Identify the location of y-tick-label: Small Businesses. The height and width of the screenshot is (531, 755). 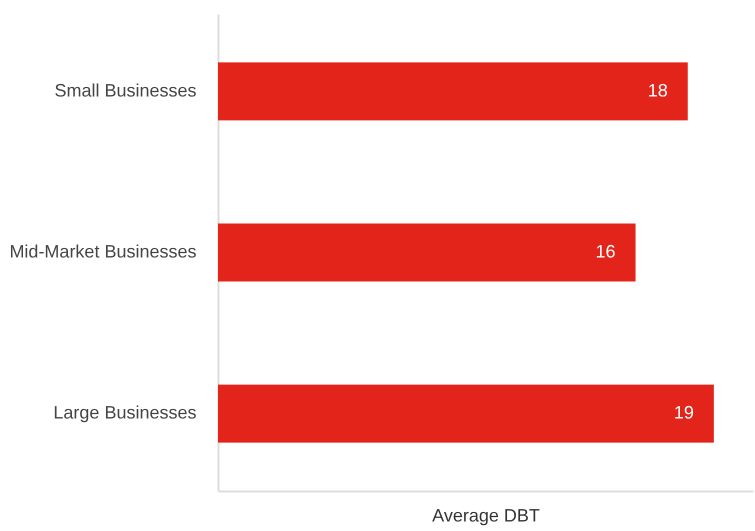
(125, 90).